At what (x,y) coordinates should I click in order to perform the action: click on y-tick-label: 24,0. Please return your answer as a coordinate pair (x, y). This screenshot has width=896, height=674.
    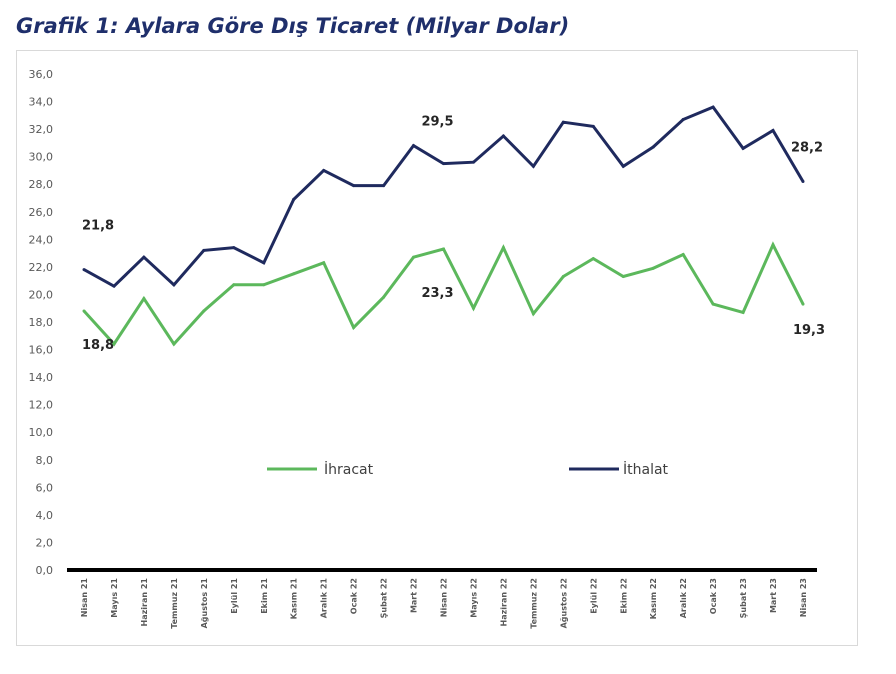
    Looking at the image, I should click on (41, 239).